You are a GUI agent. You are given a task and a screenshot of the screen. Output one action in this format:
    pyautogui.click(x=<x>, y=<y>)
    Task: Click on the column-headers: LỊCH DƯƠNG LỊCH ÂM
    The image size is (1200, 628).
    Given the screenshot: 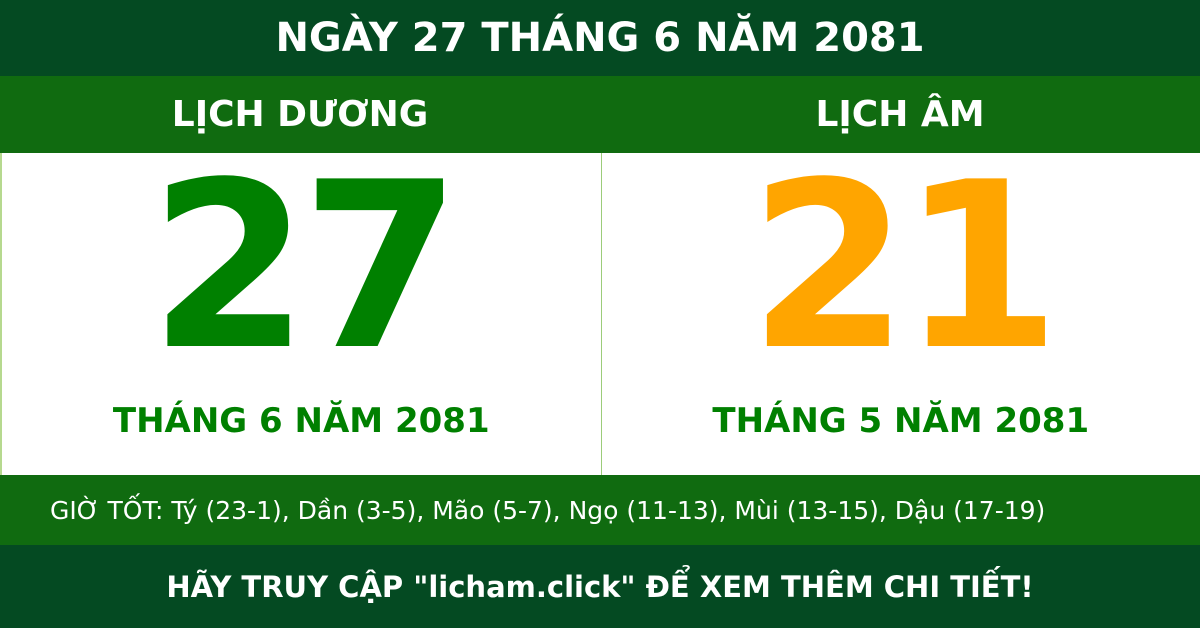 What is the action you would take?
    pyautogui.click(x=600, y=114)
    